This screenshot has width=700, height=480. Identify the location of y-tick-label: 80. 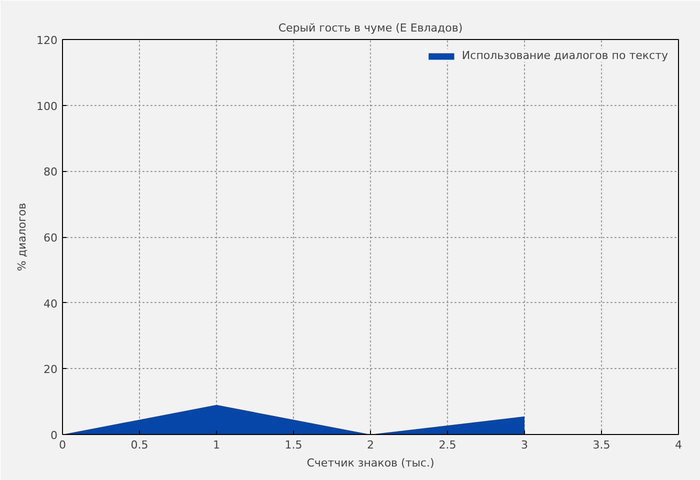
(51, 172).